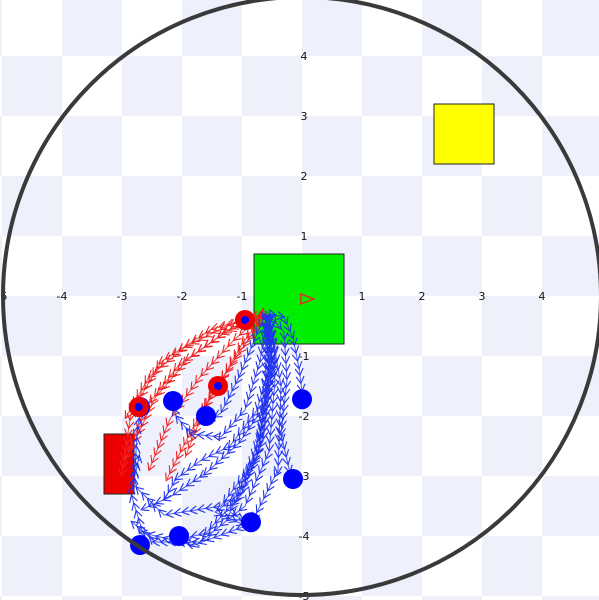 The height and width of the screenshot is (600, 599). Describe the element at coordinates (304, 116) in the screenshot. I see `y-tick-label: 3` at that location.